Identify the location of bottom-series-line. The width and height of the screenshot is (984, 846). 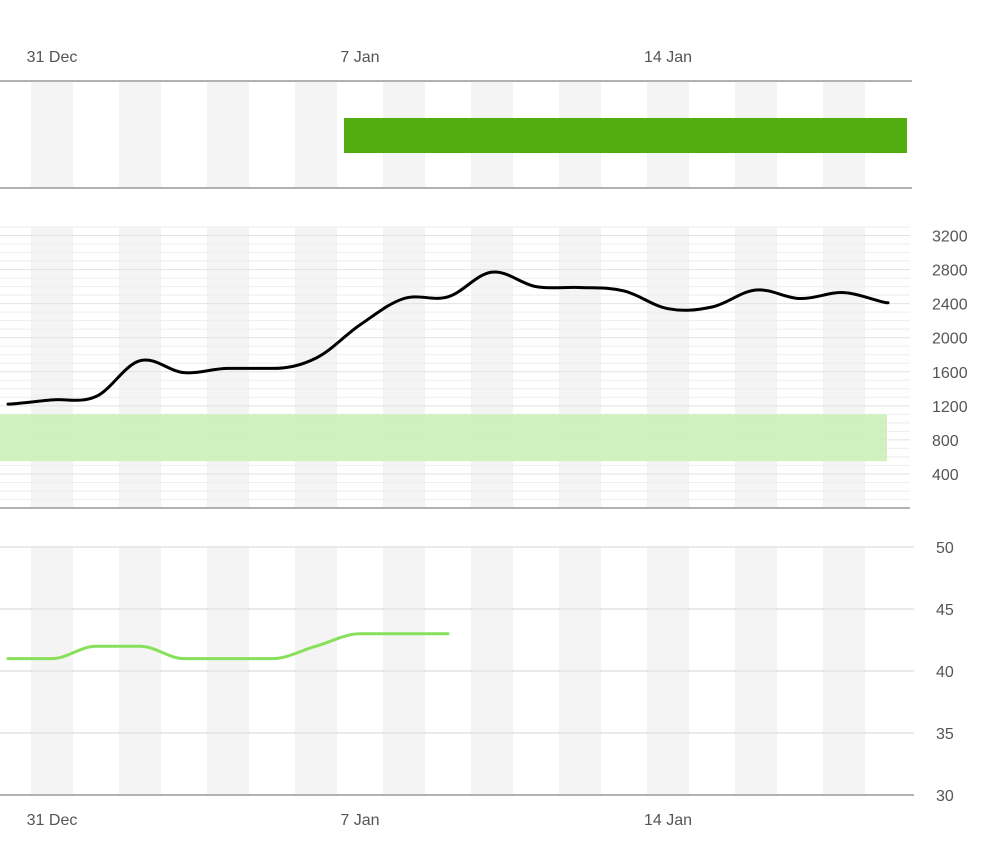
(228, 646).